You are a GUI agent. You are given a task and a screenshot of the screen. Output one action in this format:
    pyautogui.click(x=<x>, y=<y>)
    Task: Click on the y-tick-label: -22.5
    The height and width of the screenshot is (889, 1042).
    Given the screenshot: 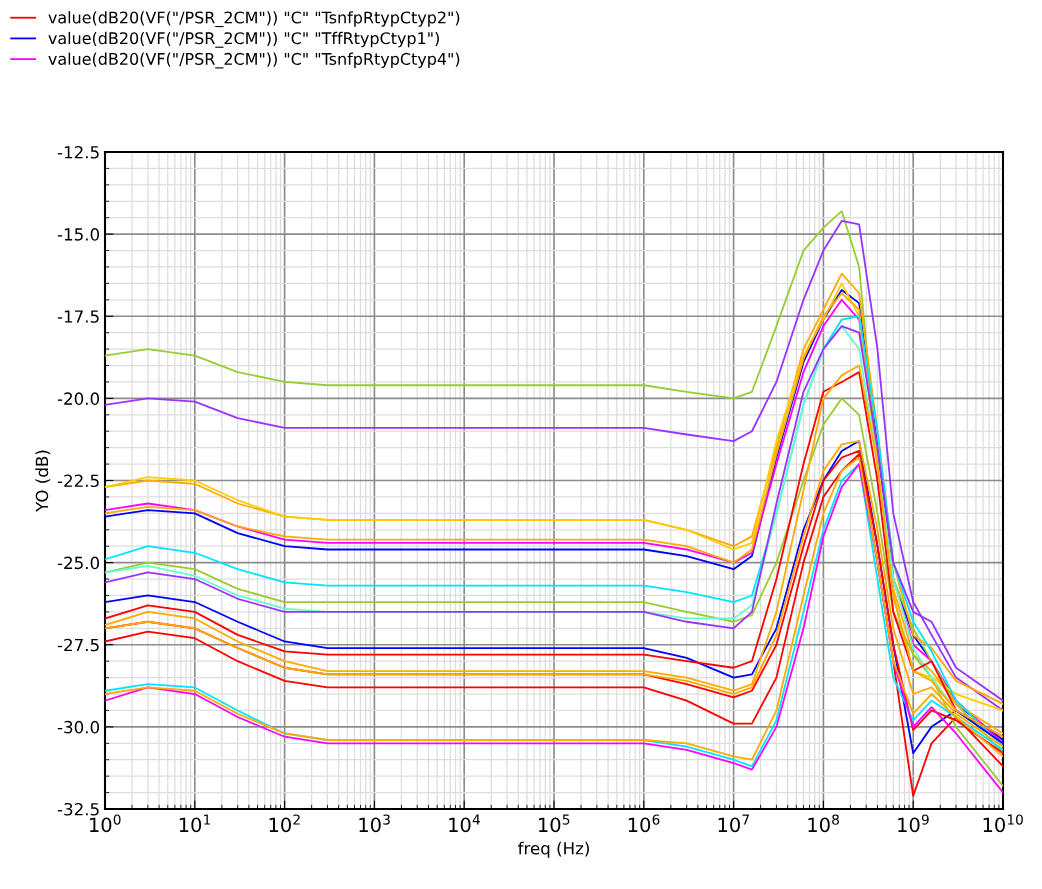 What is the action you would take?
    pyautogui.click(x=78, y=481)
    